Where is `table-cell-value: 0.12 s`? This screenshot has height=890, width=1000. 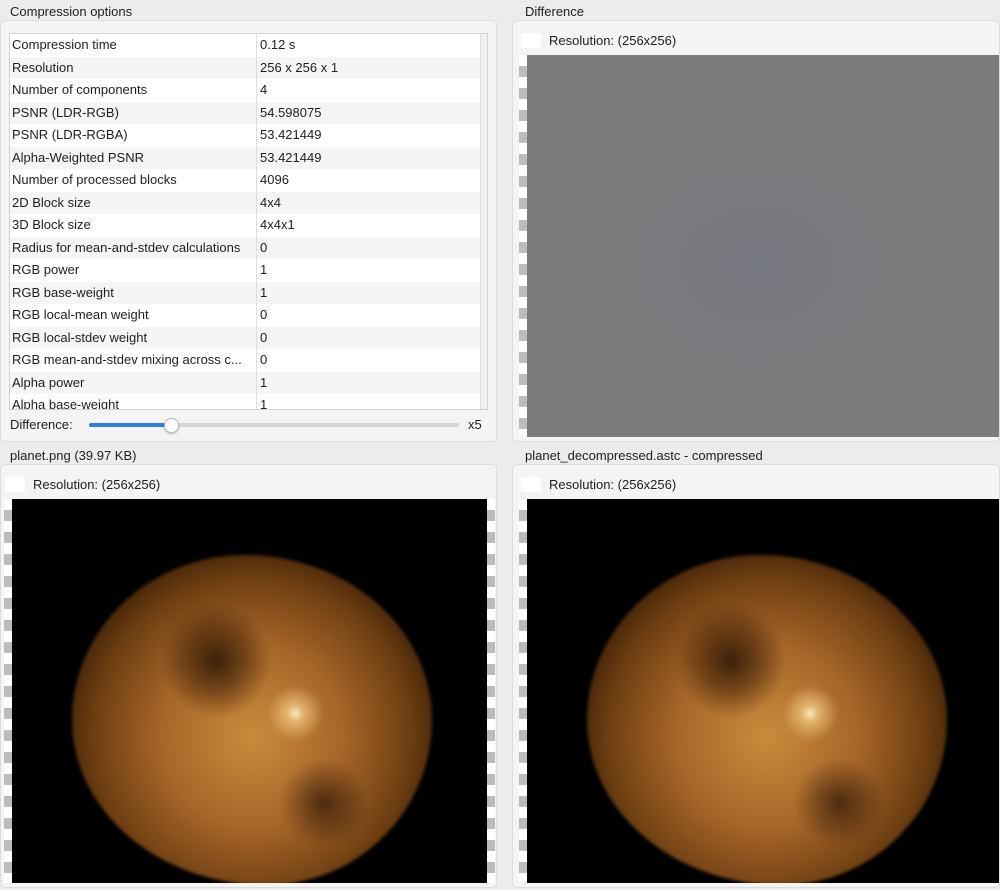
table-cell-value: 0.12 s is located at coordinates (278, 44).